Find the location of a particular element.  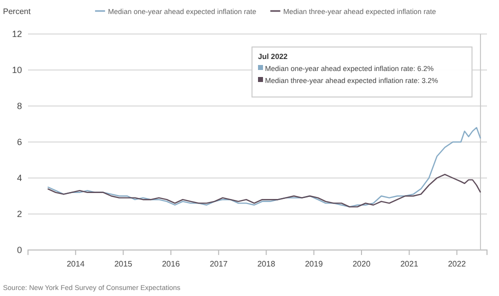

y-tick-label: 2 is located at coordinates (19, 213).